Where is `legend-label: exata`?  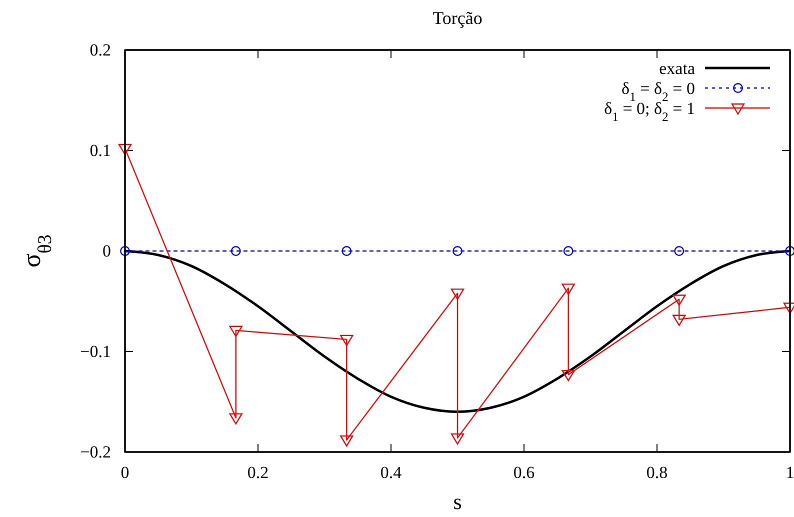
legend-label: exata is located at coordinates (677, 68).